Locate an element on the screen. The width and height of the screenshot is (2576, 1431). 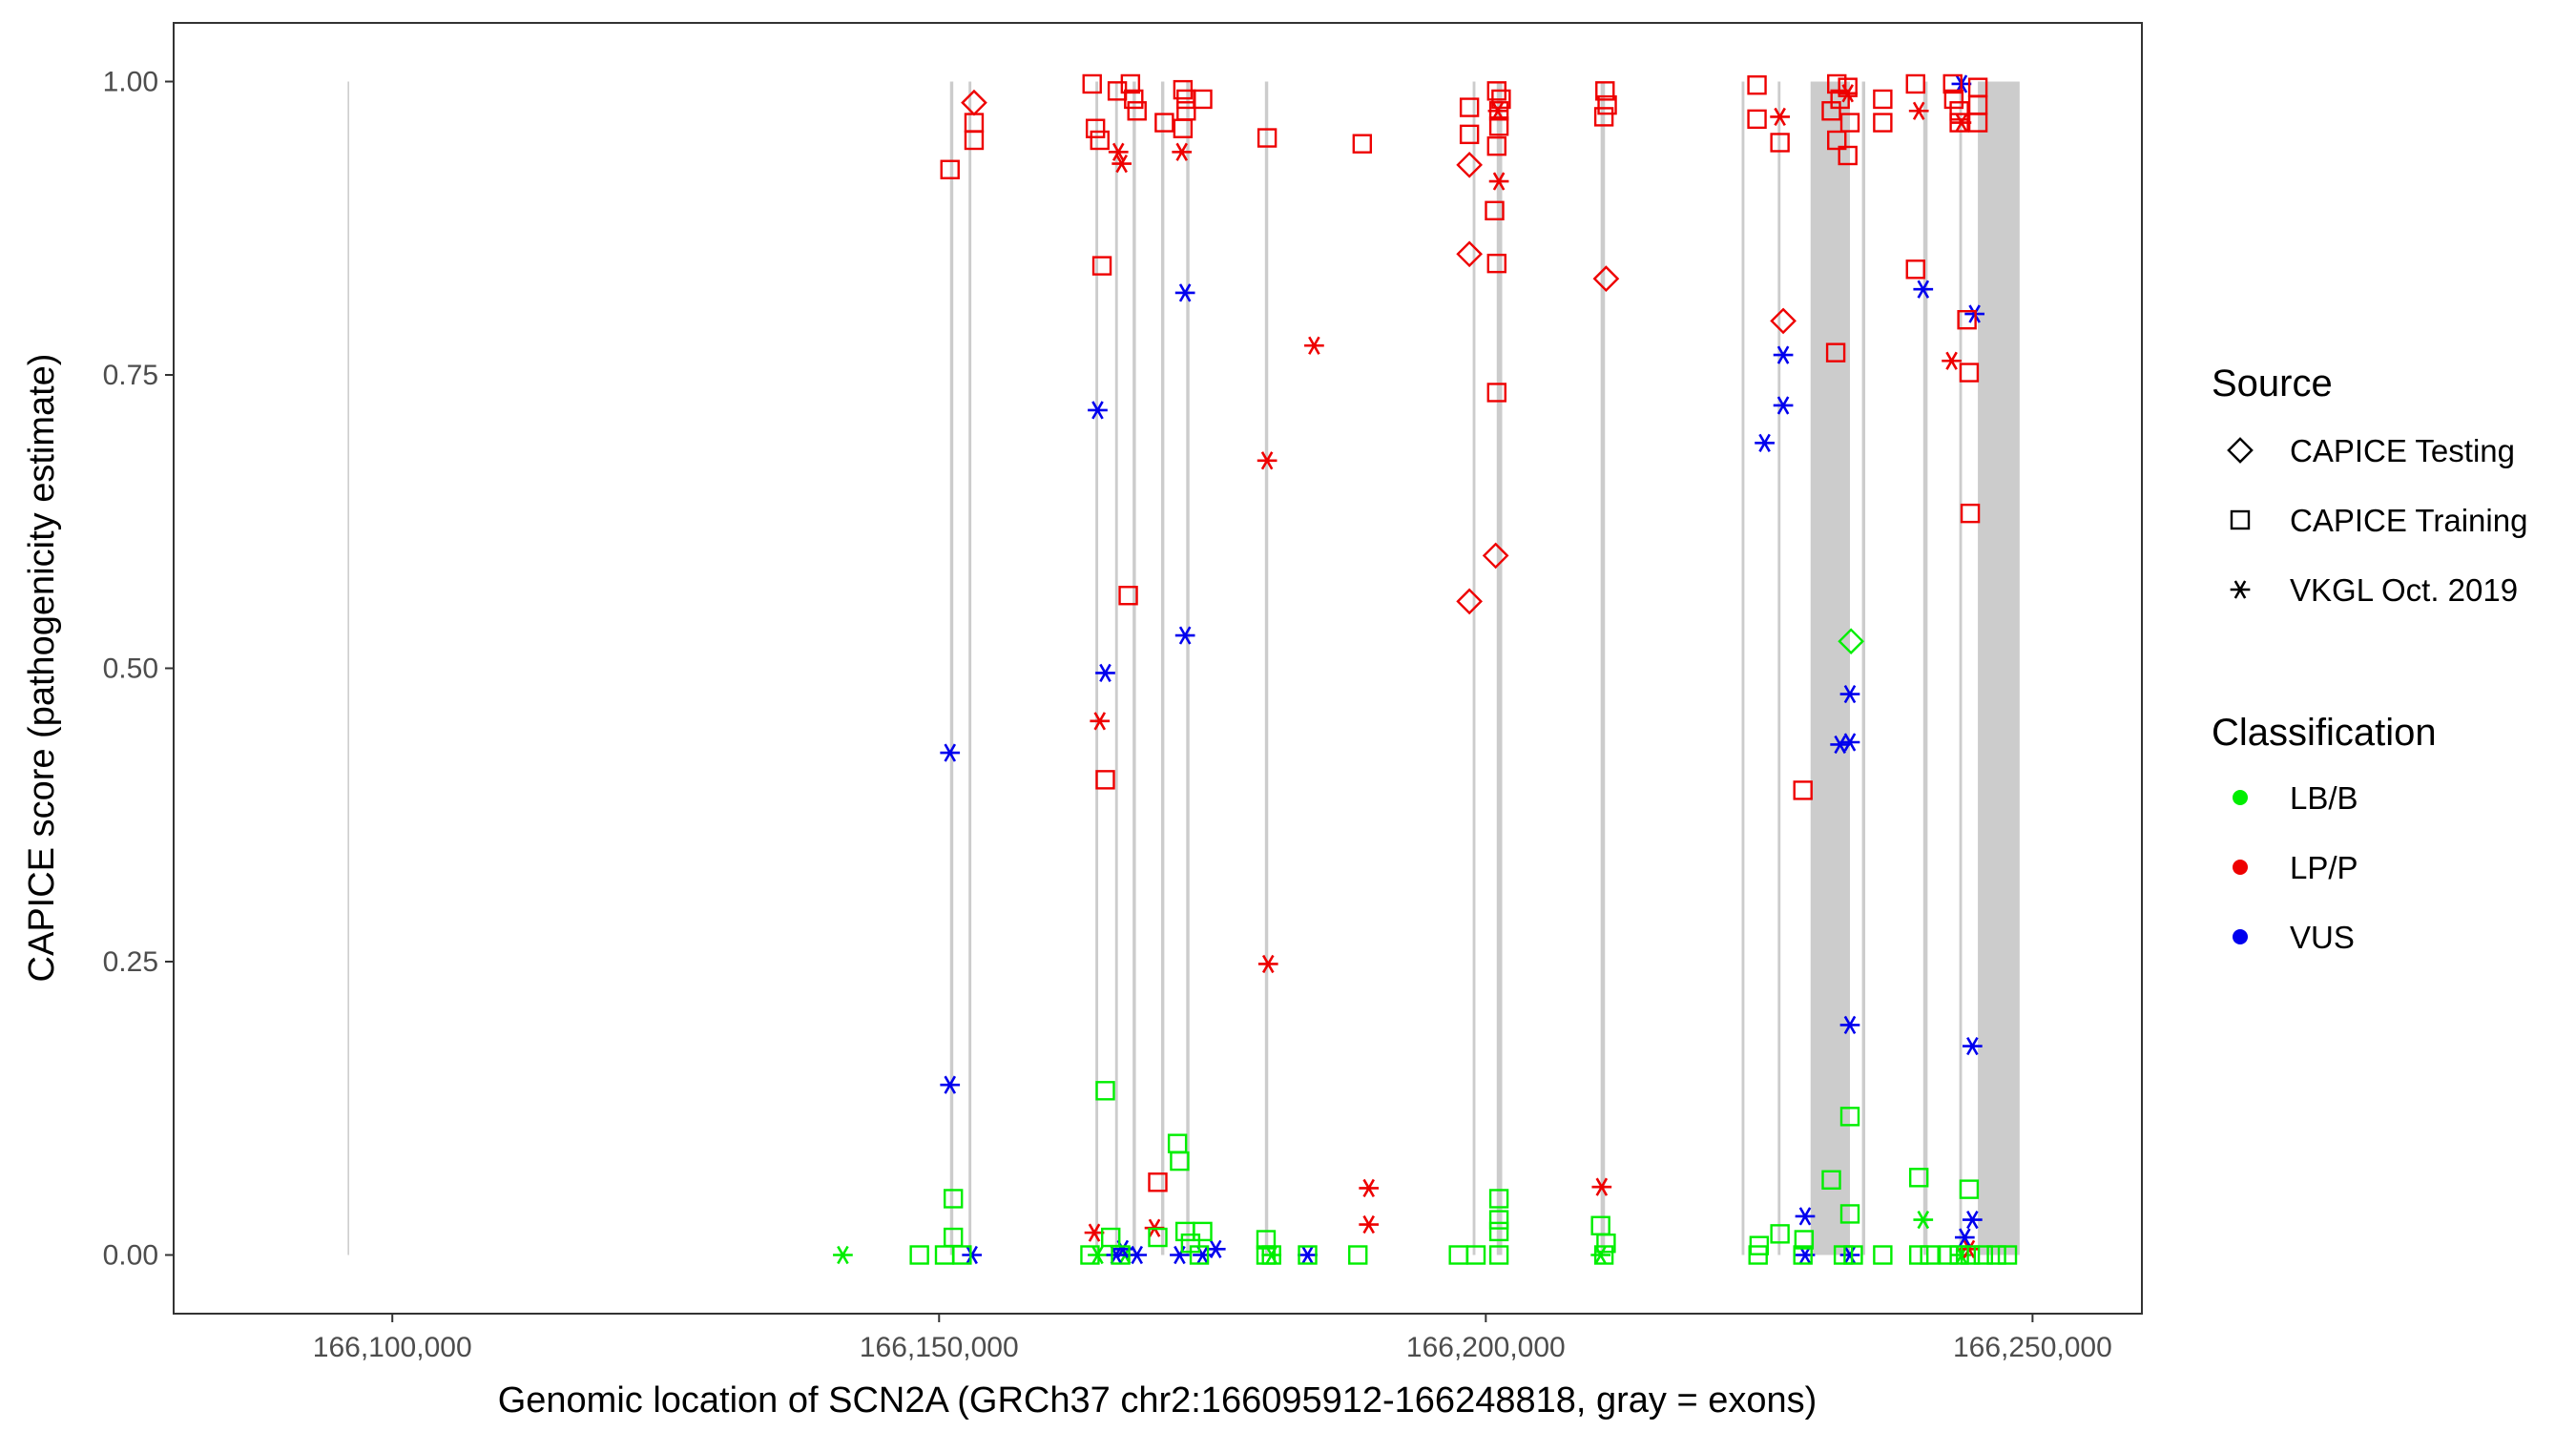
legend-label-classification: LP/P is located at coordinates (2324, 867).